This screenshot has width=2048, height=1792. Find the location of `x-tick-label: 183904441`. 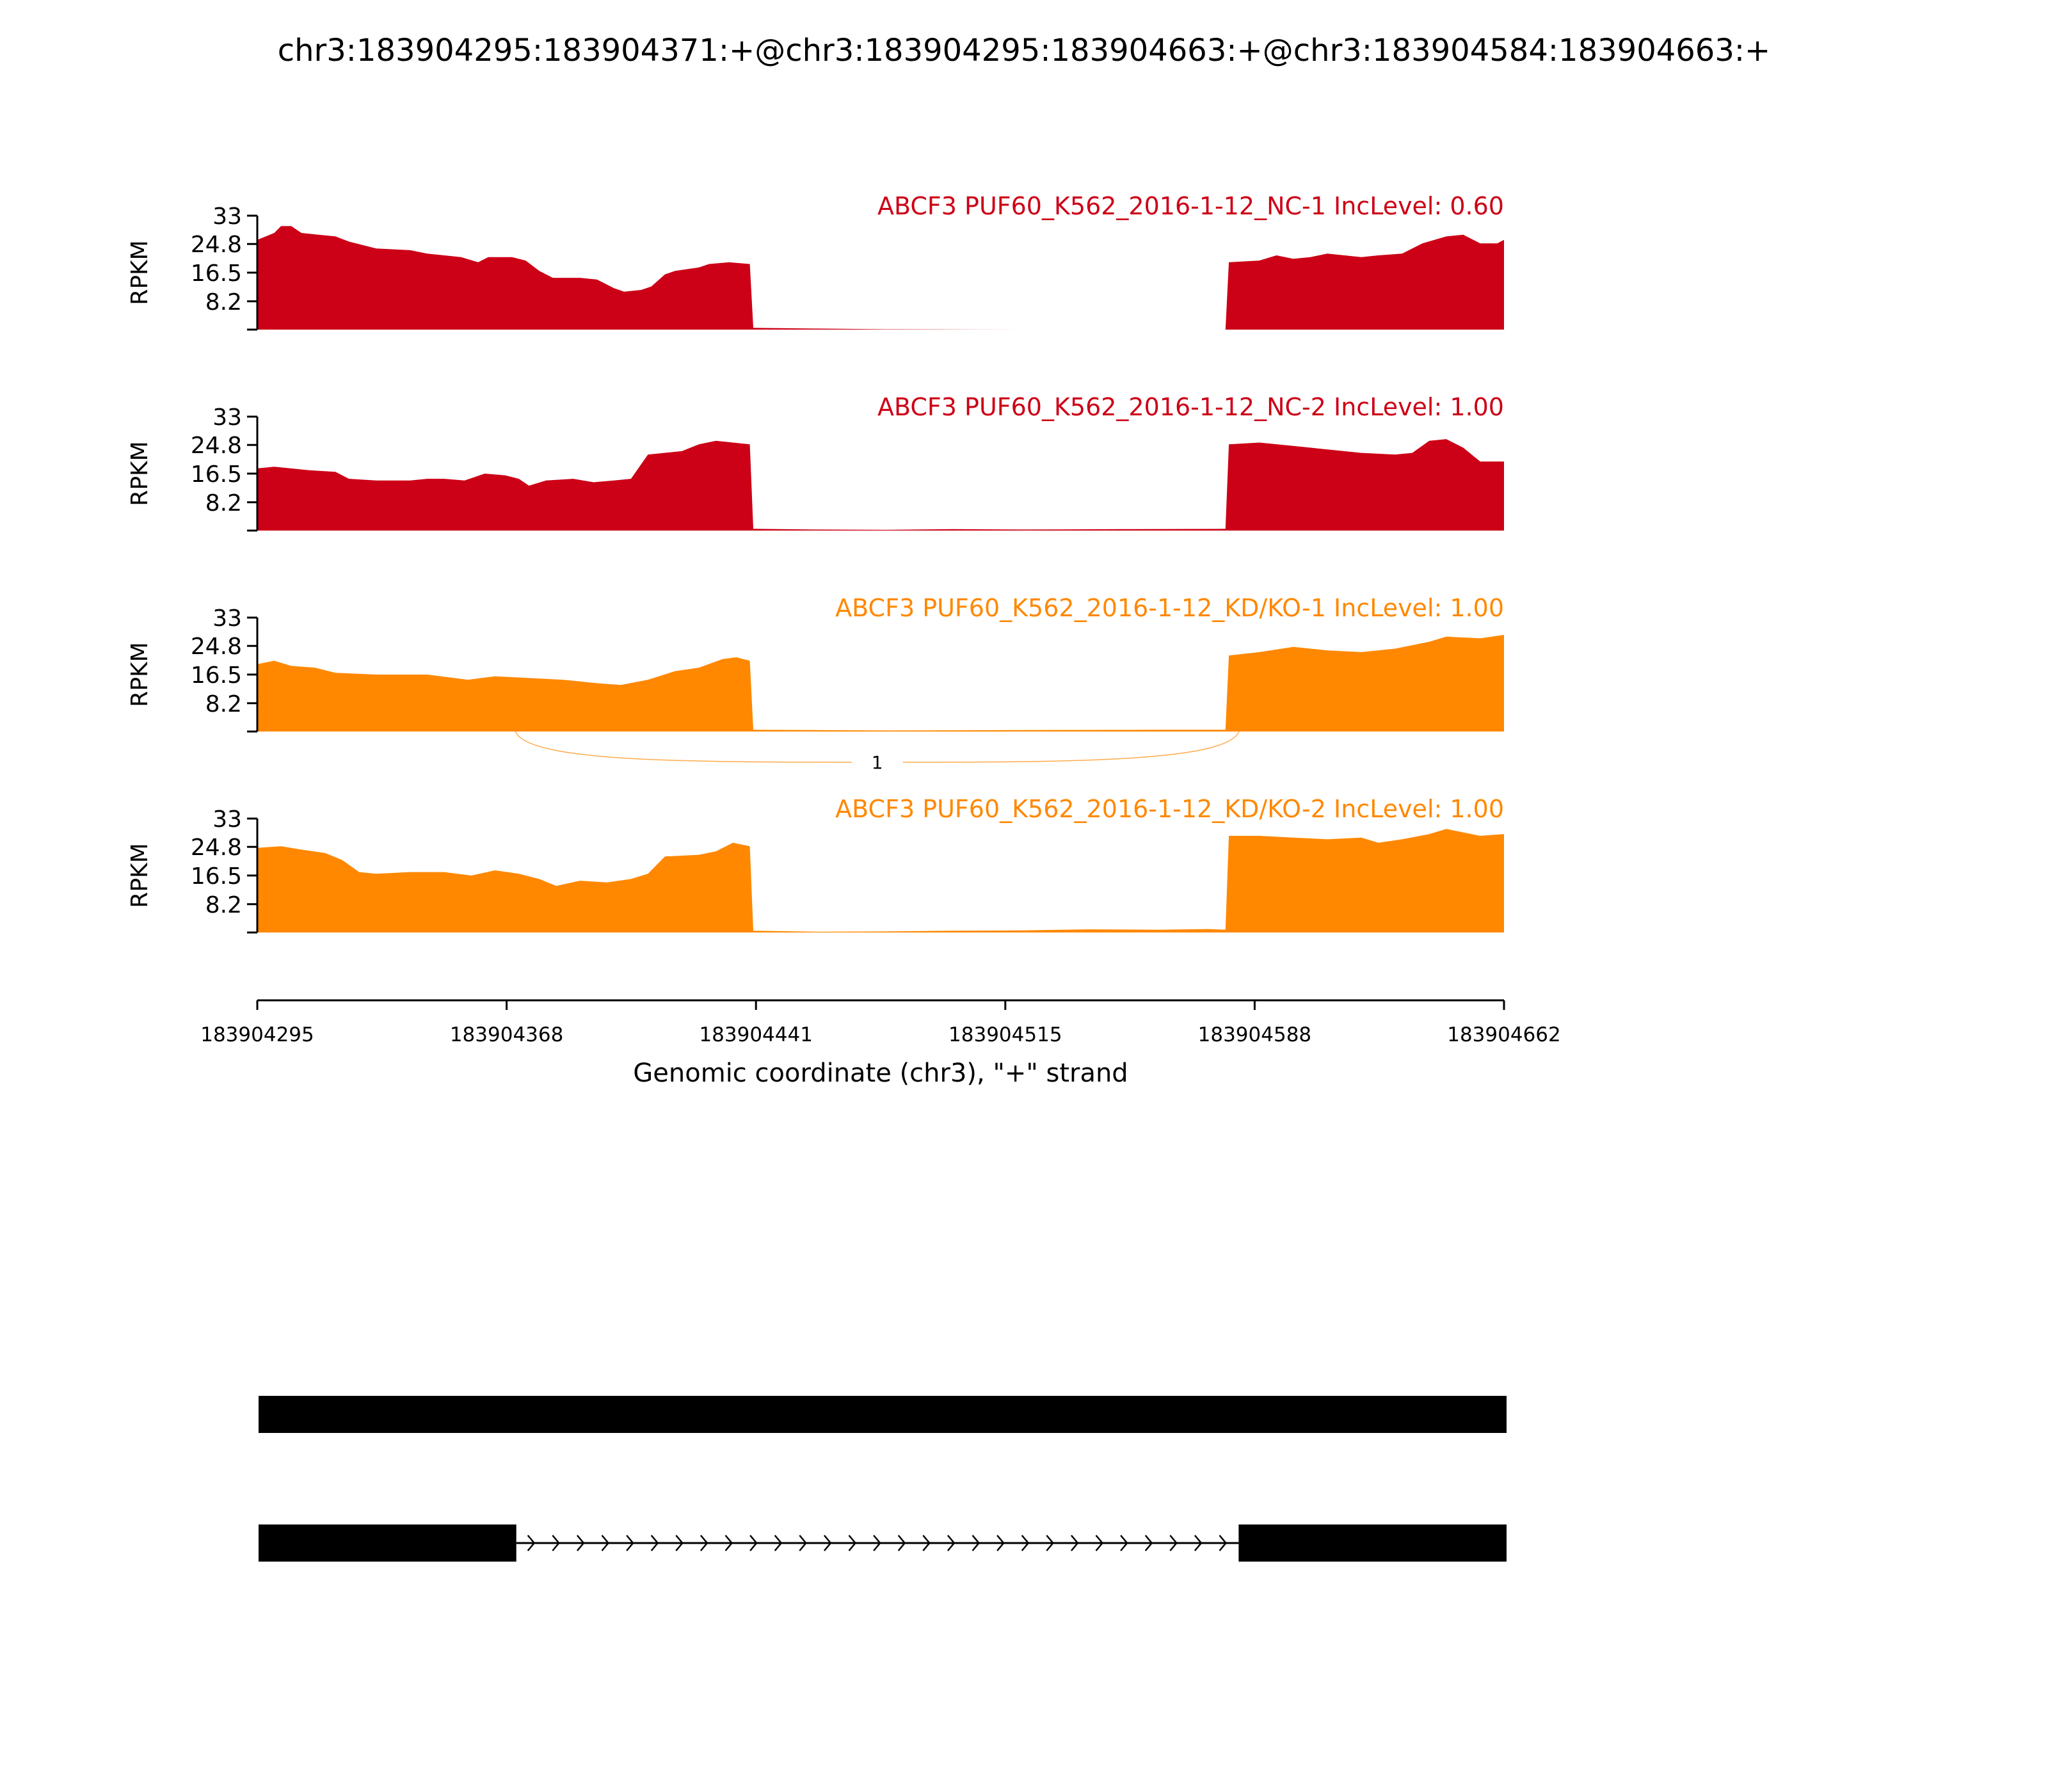

x-tick-label: 183904441 is located at coordinates (756, 1034).